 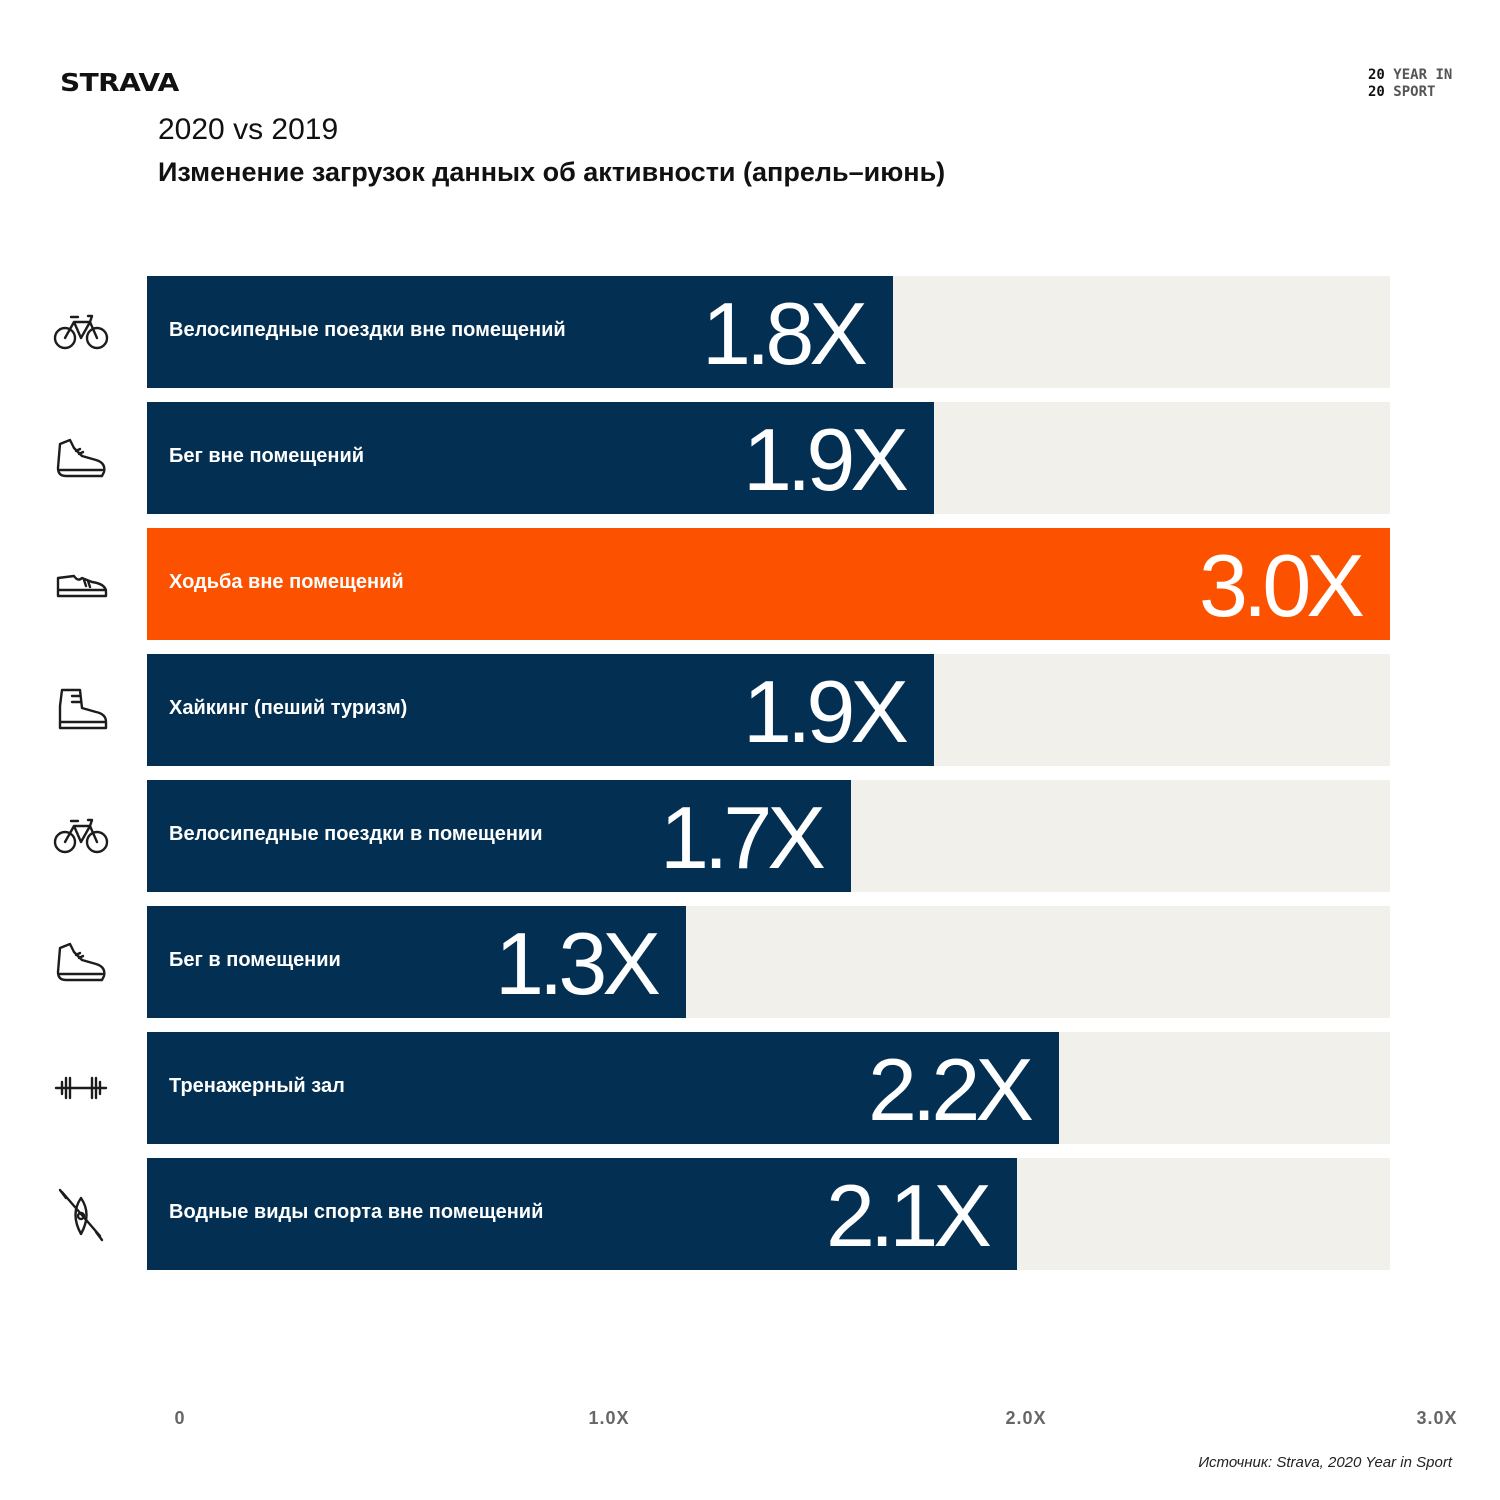 I want to click on bar-row: Бег в помещении 1.3X, so click(x=750, y=962).